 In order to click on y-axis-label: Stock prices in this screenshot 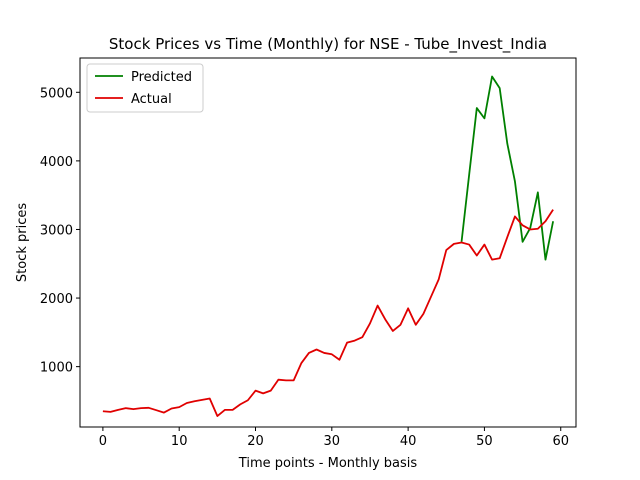, I will do `click(22, 242)`.